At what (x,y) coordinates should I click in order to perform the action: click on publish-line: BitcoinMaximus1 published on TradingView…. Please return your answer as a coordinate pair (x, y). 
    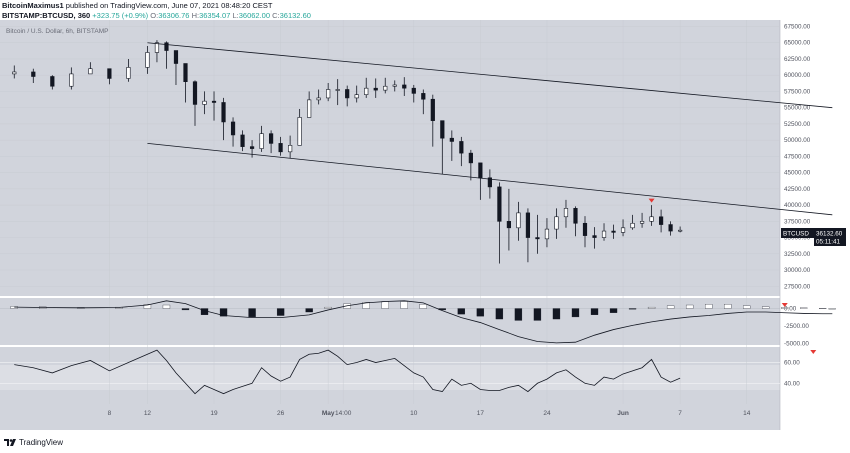
    Looking at the image, I should click on (137, 5).